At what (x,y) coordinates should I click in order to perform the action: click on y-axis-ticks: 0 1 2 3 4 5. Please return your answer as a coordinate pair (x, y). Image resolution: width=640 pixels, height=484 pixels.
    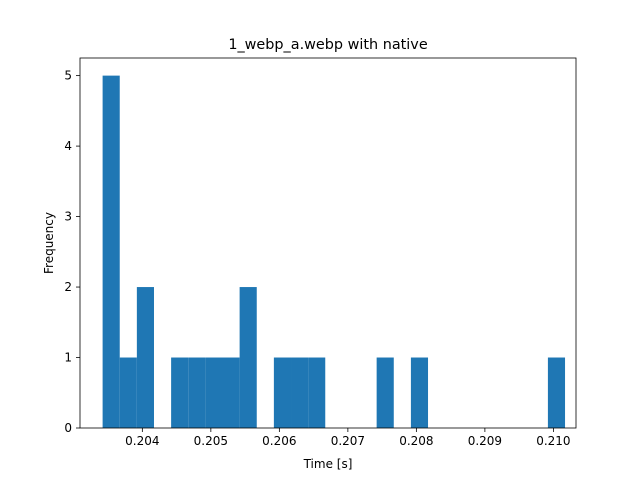
    Looking at the image, I should click on (72, 252).